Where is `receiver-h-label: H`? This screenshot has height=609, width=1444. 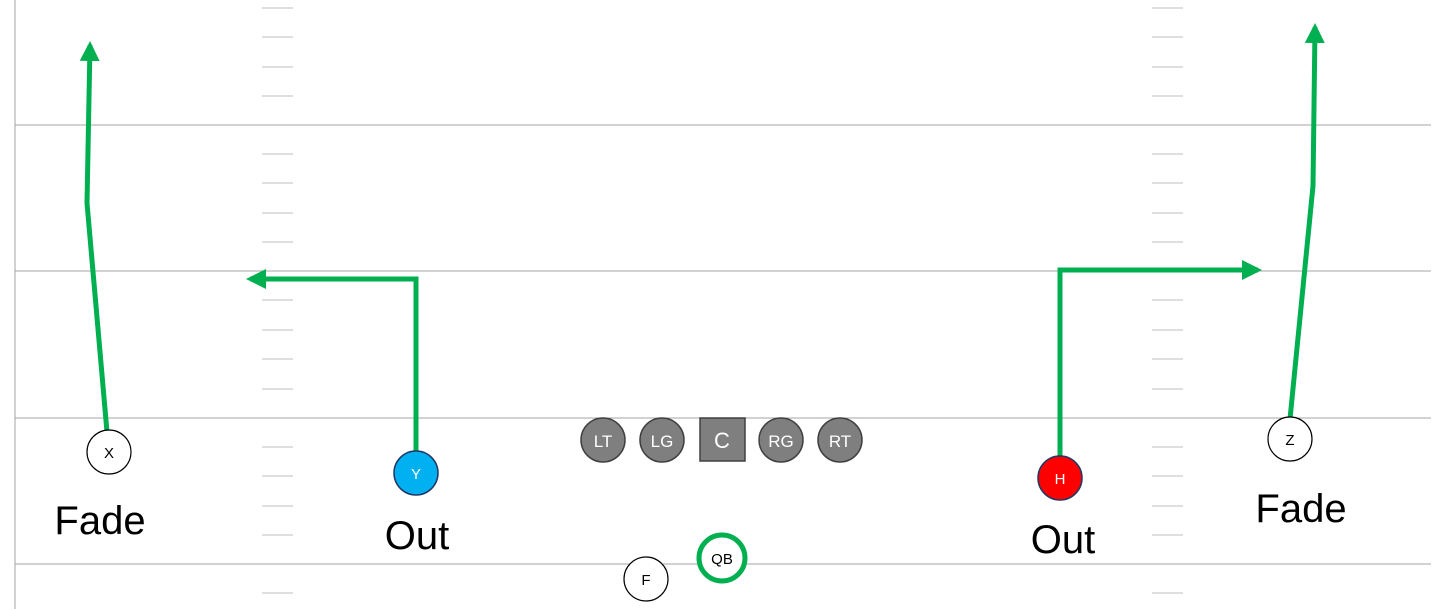
receiver-h-label: H is located at coordinates (1060, 479).